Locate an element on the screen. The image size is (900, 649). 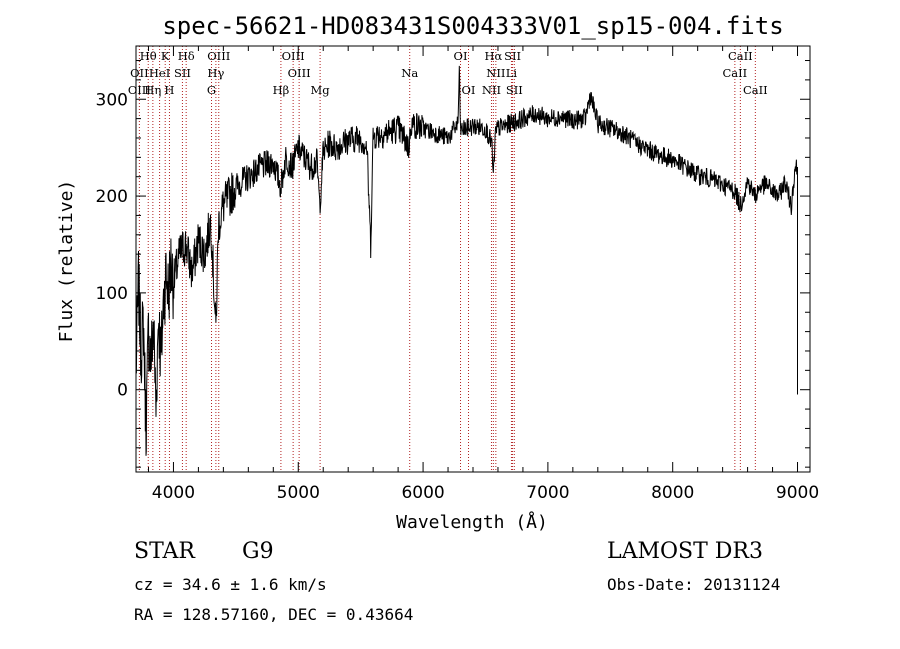
line-label: Hθ is located at coordinates (148, 56).